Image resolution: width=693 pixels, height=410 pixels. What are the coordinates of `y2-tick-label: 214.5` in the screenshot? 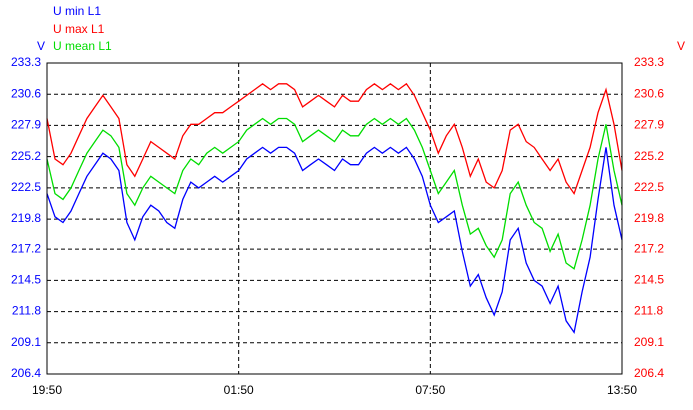 It's located at (649, 280).